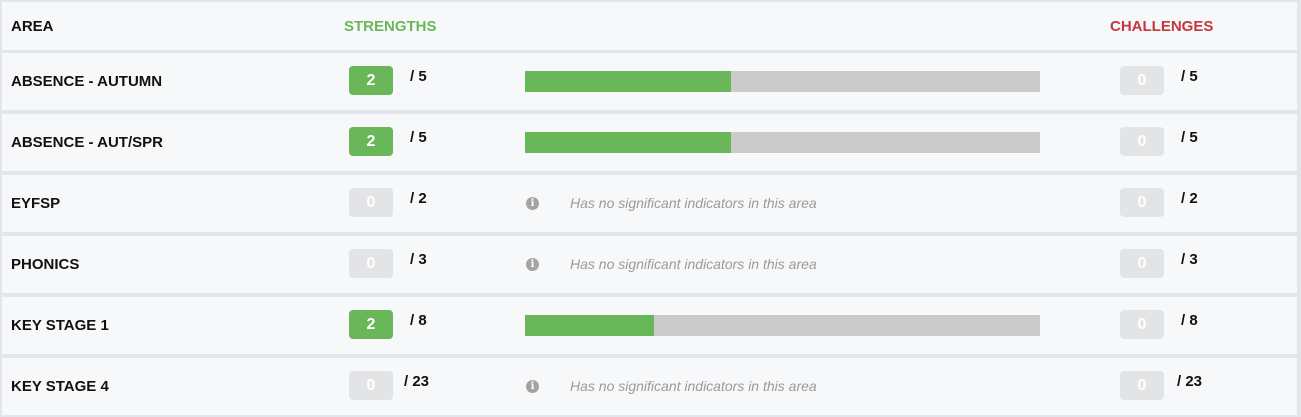 Image resolution: width=1301 pixels, height=417 pixels. What do you see at coordinates (418, 198) in the screenshot?
I see `strengths-total: / 2` at bounding box center [418, 198].